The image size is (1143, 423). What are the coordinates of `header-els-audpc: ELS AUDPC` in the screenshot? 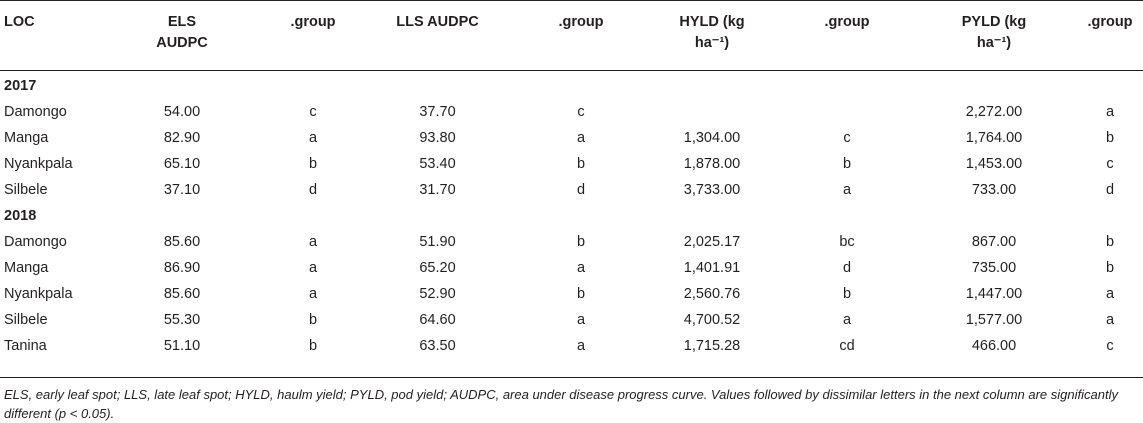 It's located at (182, 33).